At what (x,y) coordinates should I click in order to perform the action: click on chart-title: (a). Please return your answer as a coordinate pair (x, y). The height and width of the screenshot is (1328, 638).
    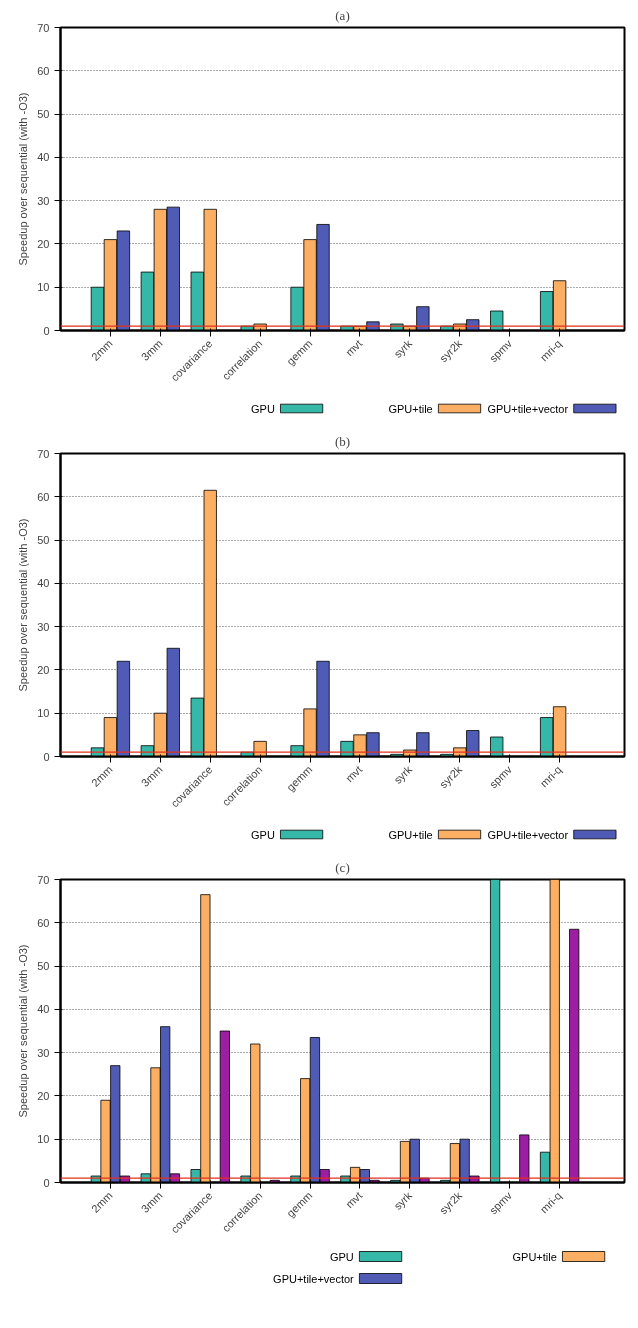
    Looking at the image, I should click on (342, 15).